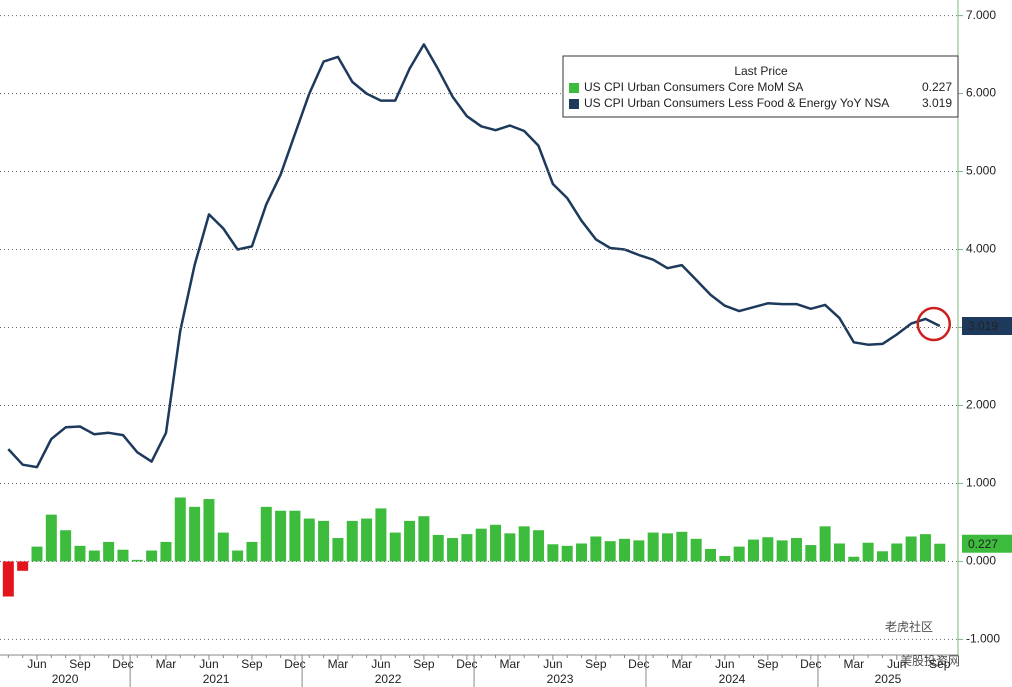  Describe the element at coordinates (560, 679) in the screenshot. I see `year-label: 2023` at that location.